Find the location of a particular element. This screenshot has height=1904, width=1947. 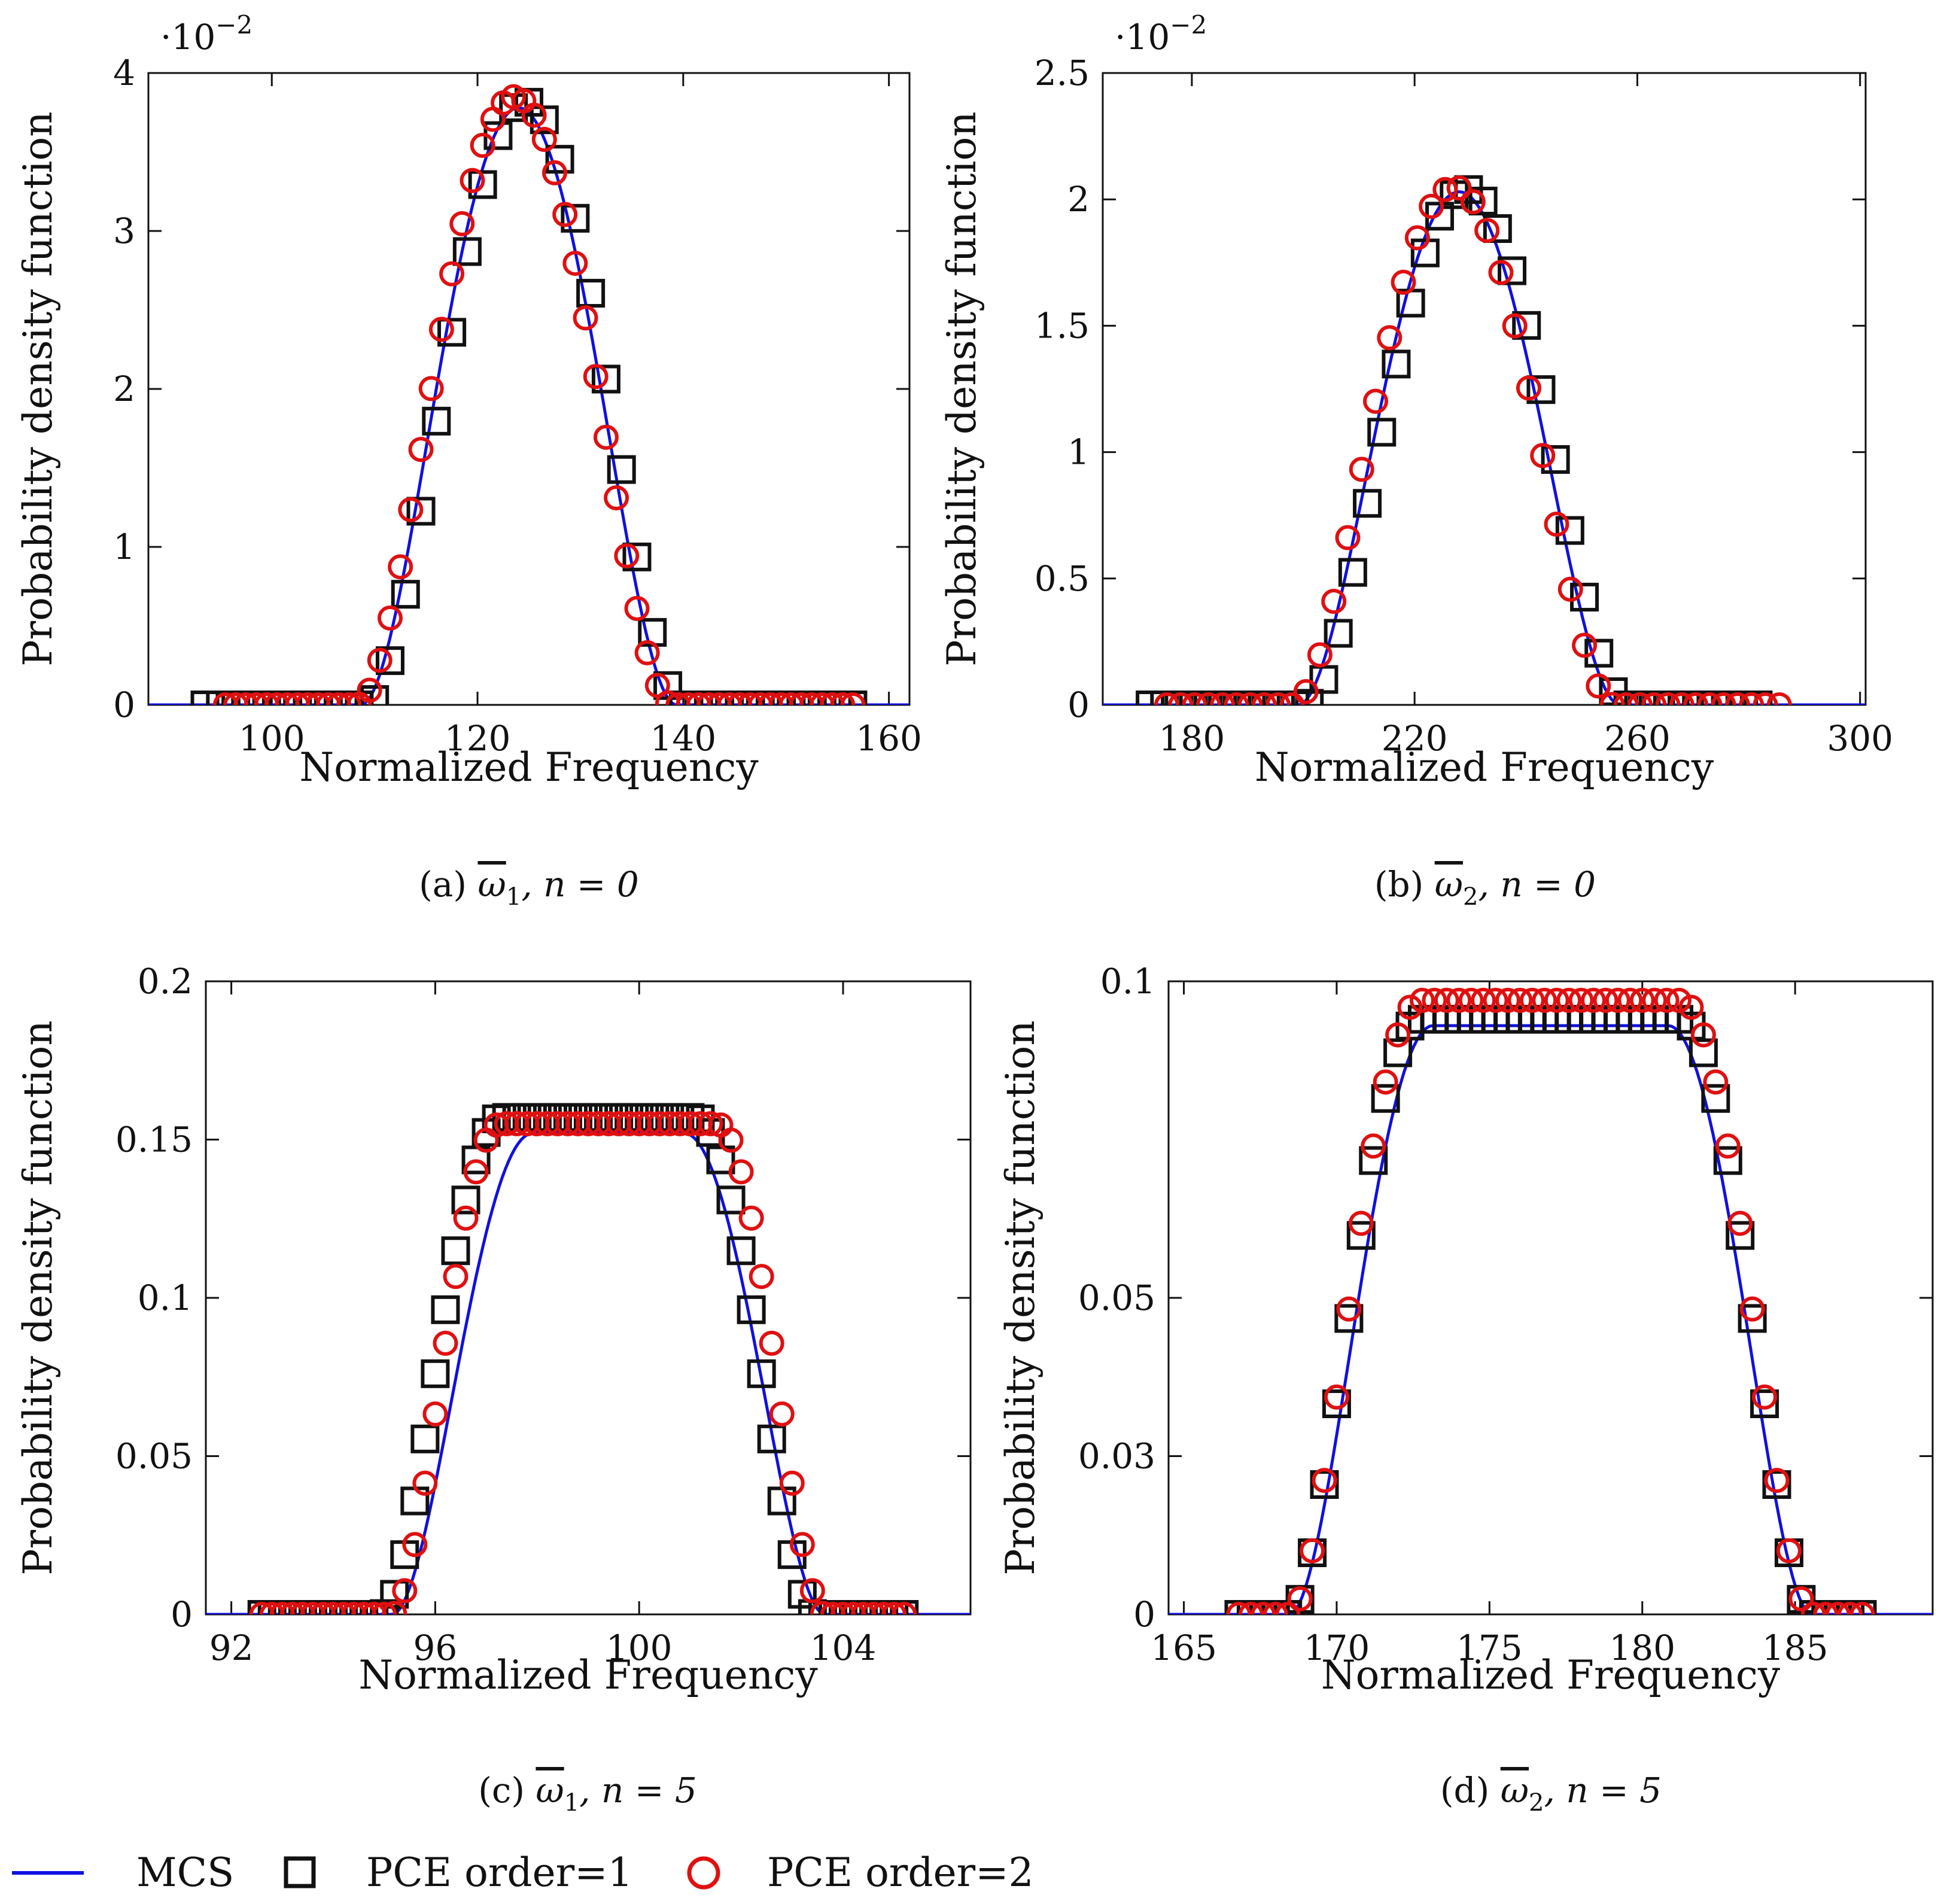

plot-frame is located at coordinates (1484, 389).